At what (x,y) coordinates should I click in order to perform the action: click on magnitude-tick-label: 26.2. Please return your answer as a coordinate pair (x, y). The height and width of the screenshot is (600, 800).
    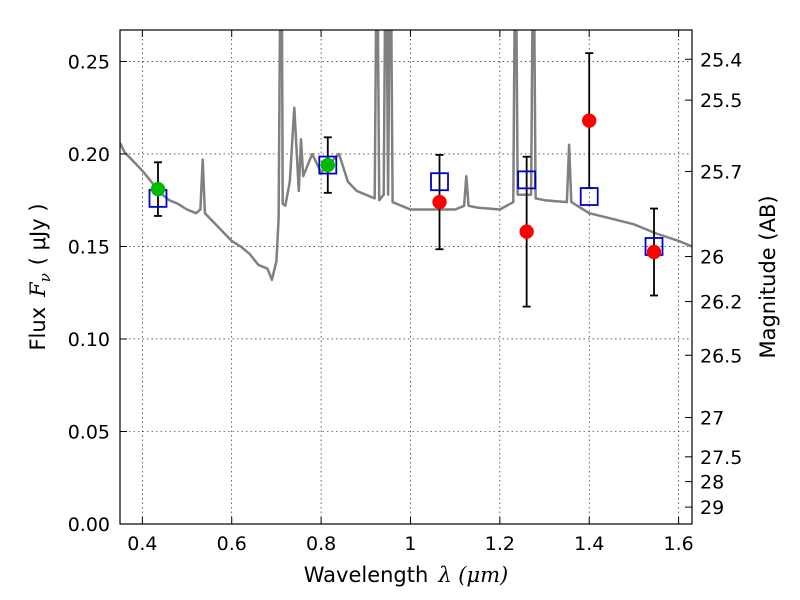
    Looking at the image, I should click on (721, 303).